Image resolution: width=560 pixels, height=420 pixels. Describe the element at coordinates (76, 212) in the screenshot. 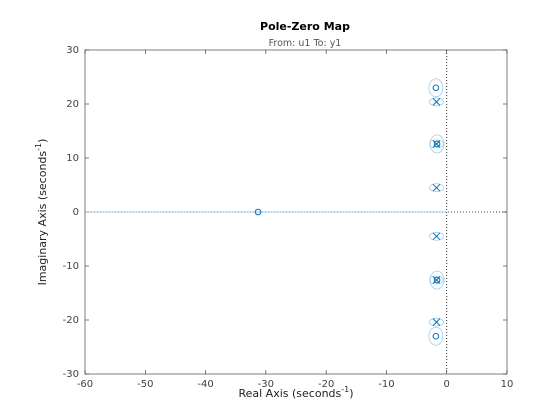

I see `y-tick-label: 0` at that location.